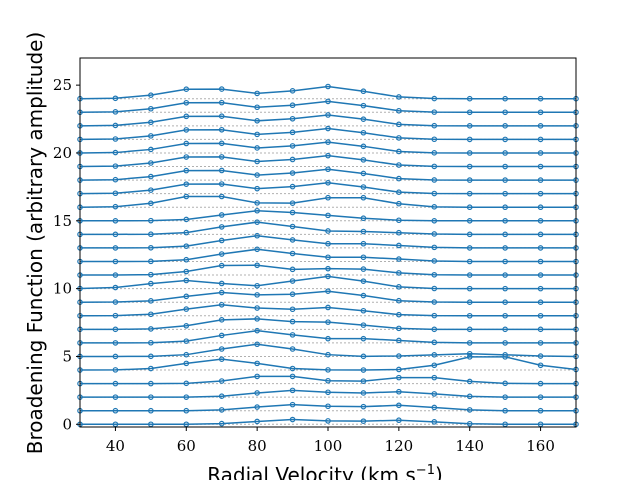 The image size is (640, 480). What do you see at coordinates (311, 471) in the screenshot?
I see `x-axis-label-main: Radial Velocity (km s` at bounding box center [311, 471].